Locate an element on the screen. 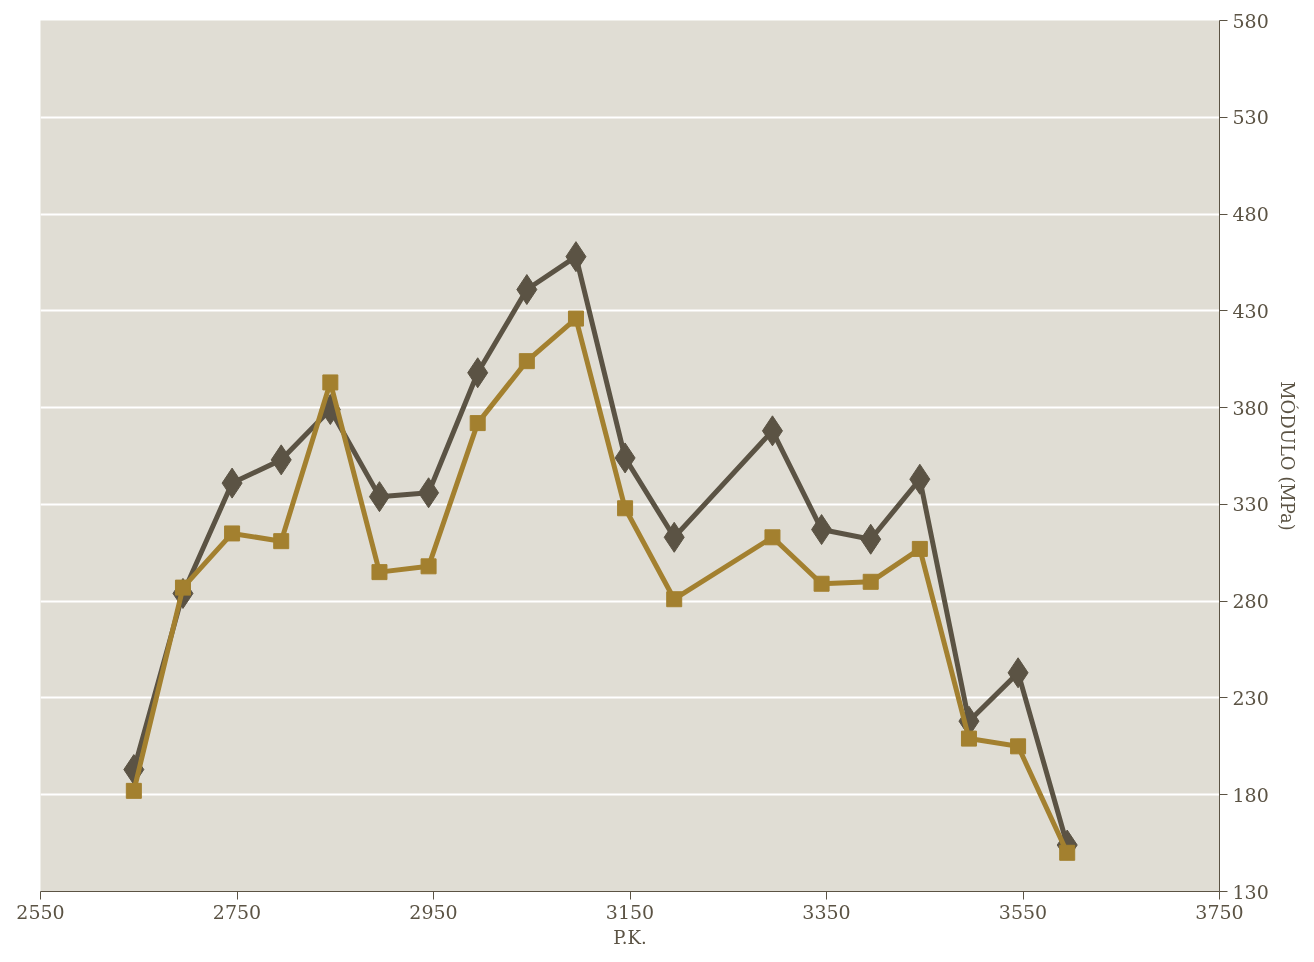 The height and width of the screenshot is (962, 1314). x-tick-label: 3550 is located at coordinates (1023, 911).